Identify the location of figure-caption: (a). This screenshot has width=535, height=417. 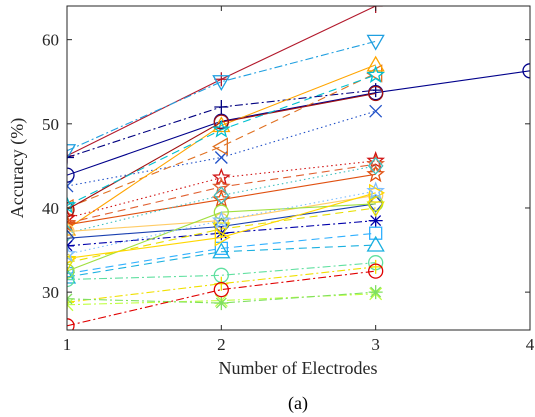
(298, 403).